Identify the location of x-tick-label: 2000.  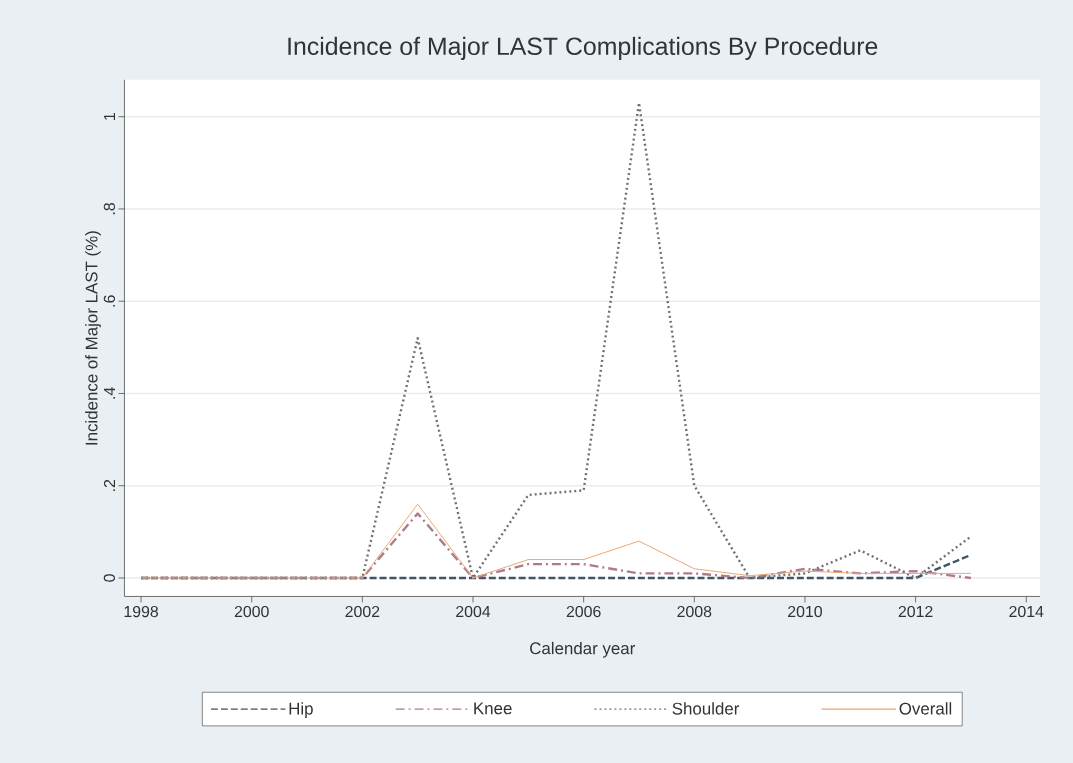
(251, 611).